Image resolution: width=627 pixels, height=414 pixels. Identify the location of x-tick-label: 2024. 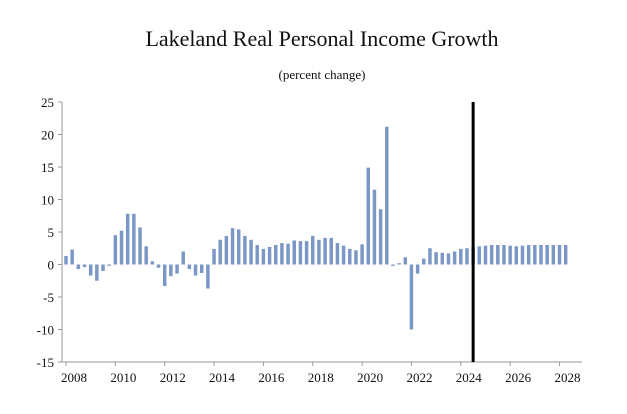
(469, 377).